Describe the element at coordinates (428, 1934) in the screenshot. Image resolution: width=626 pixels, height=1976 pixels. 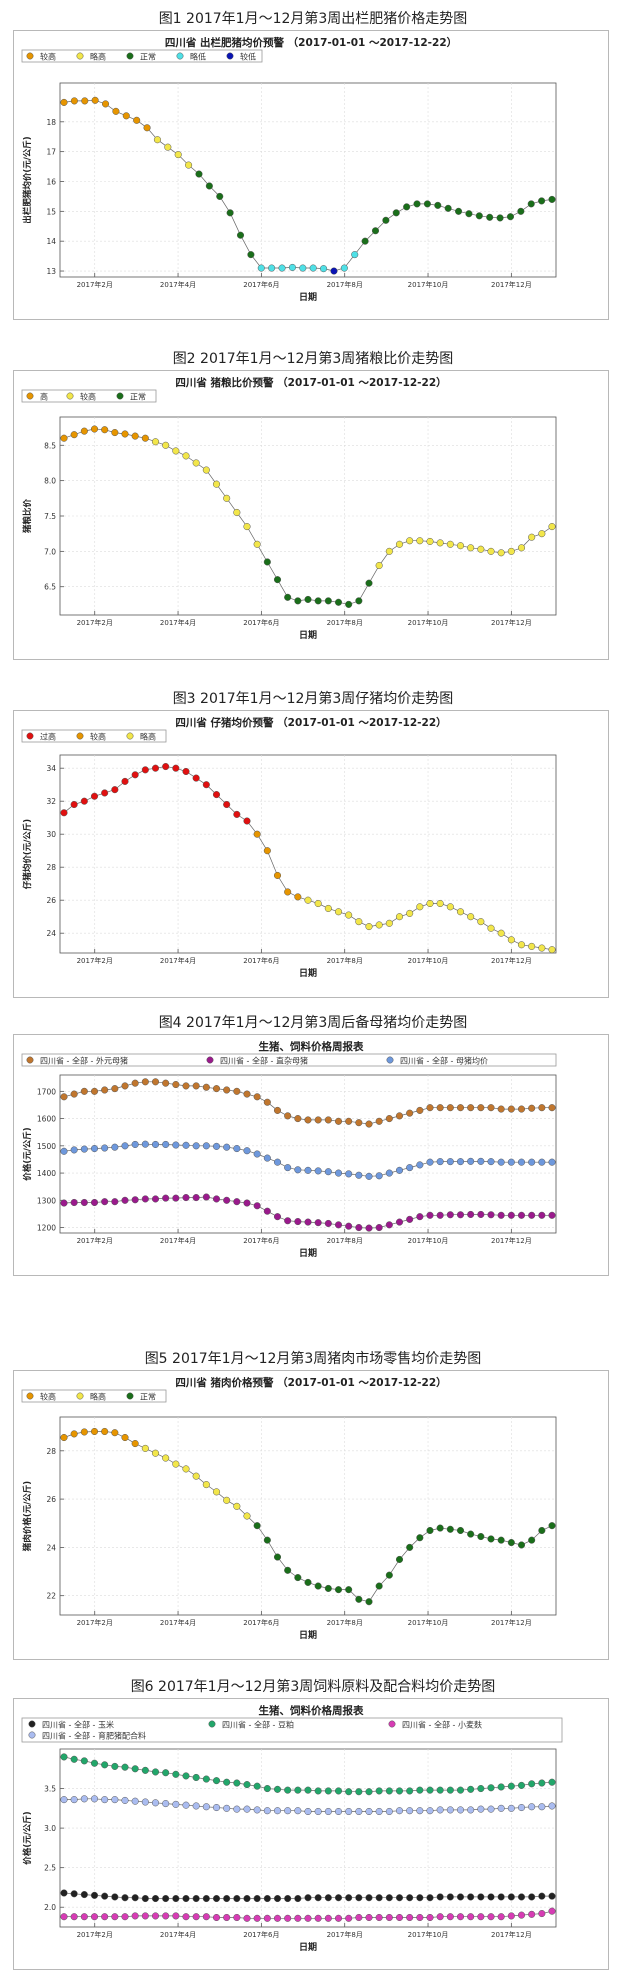
I see `x-tick-label: 2017年10月` at that location.